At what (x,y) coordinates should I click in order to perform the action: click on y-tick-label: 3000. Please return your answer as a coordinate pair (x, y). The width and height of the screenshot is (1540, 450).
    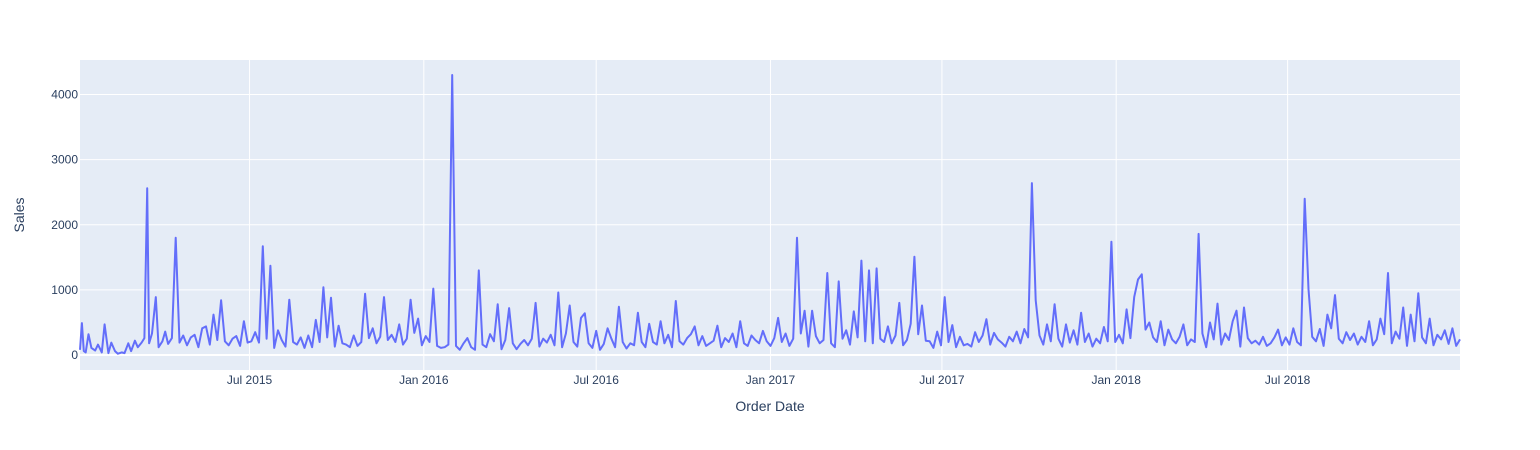
    Looking at the image, I should click on (64, 160).